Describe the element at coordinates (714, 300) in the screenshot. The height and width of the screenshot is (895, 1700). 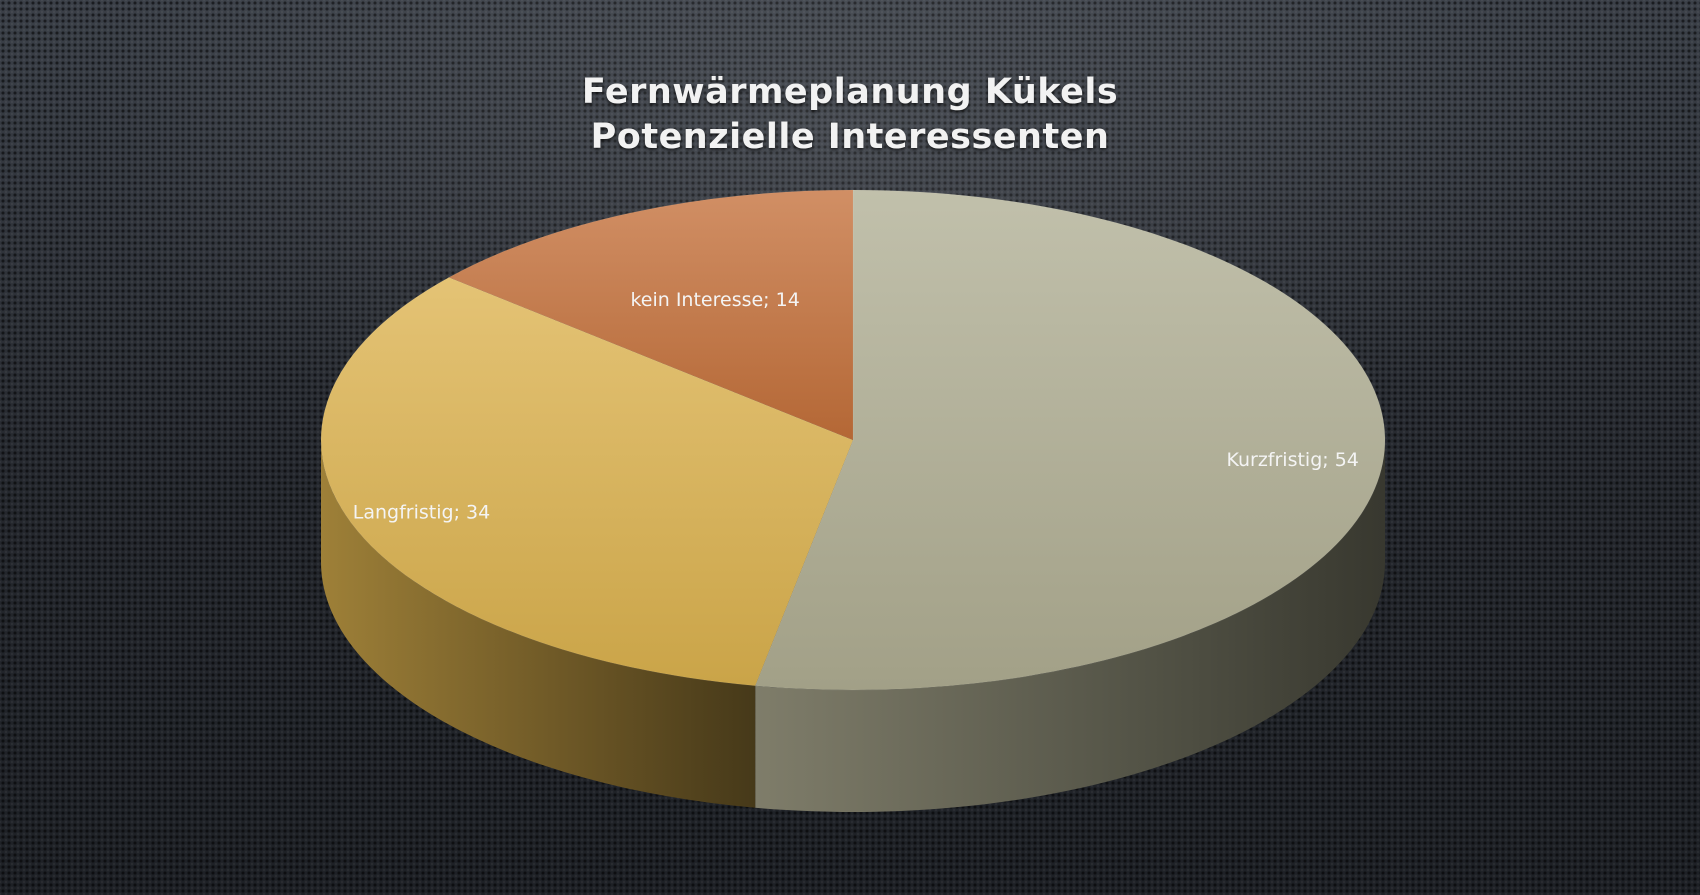
I see `data-label-kein-interesse: kein Interesse; 14` at that location.